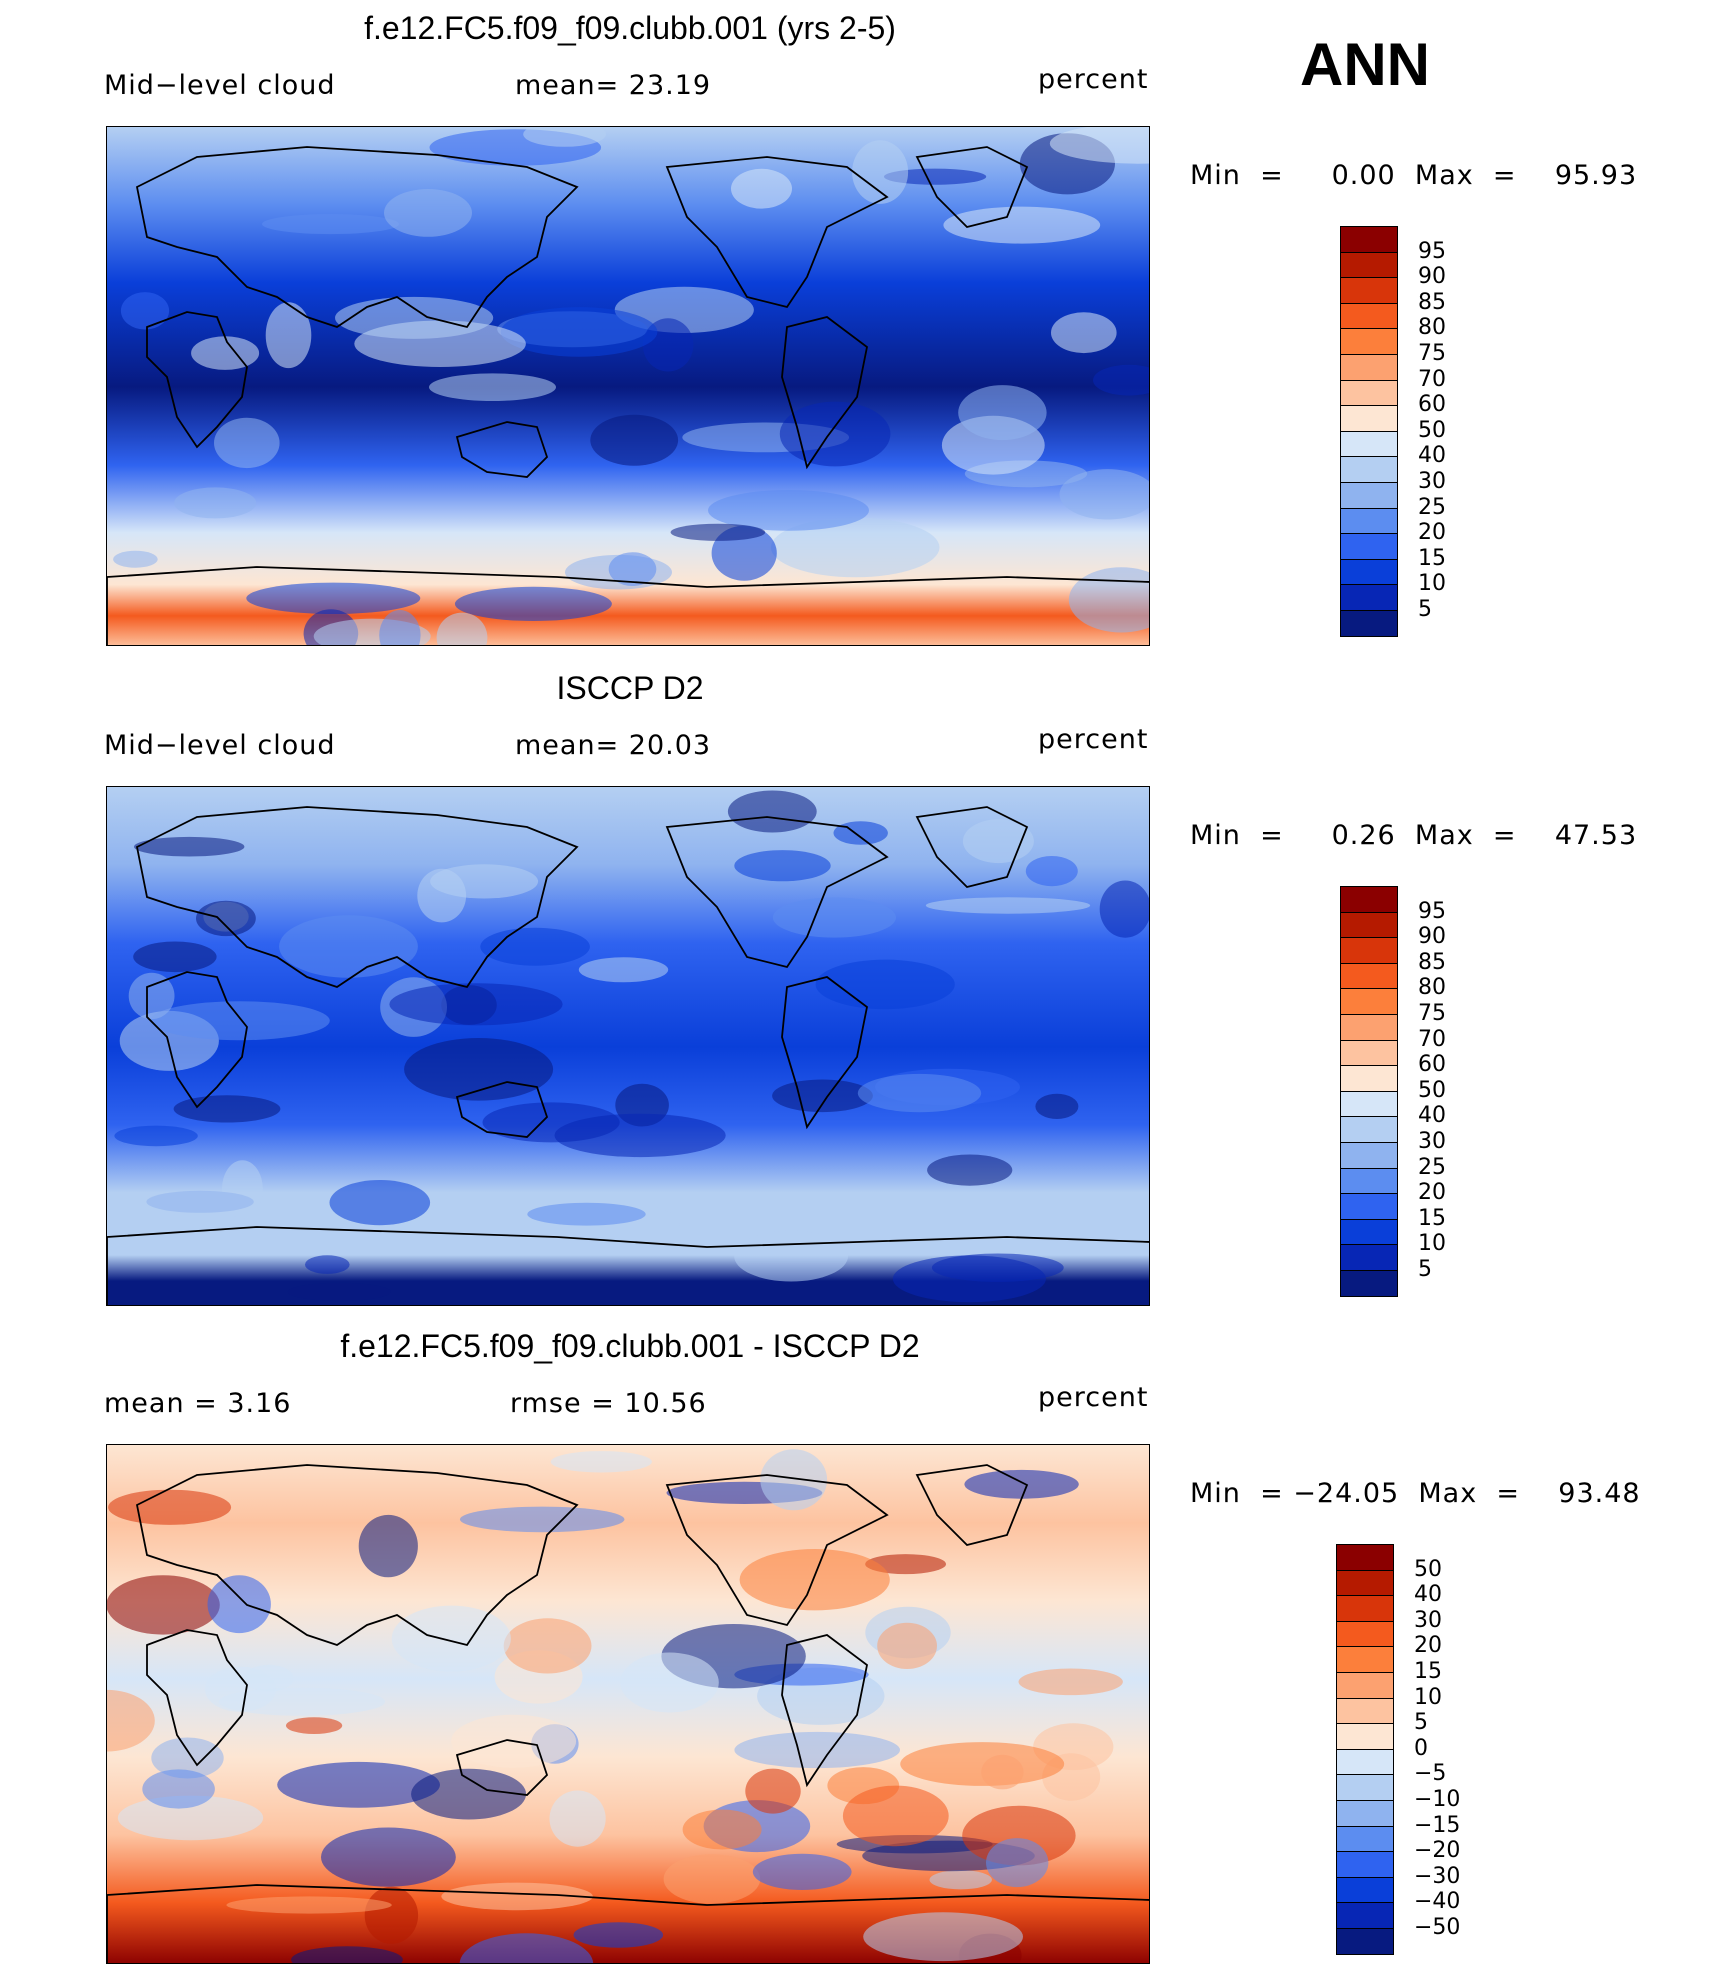  What do you see at coordinates (1432, 1065) in the screenshot?
I see `colorbar-label: 60` at bounding box center [1432, 1065].